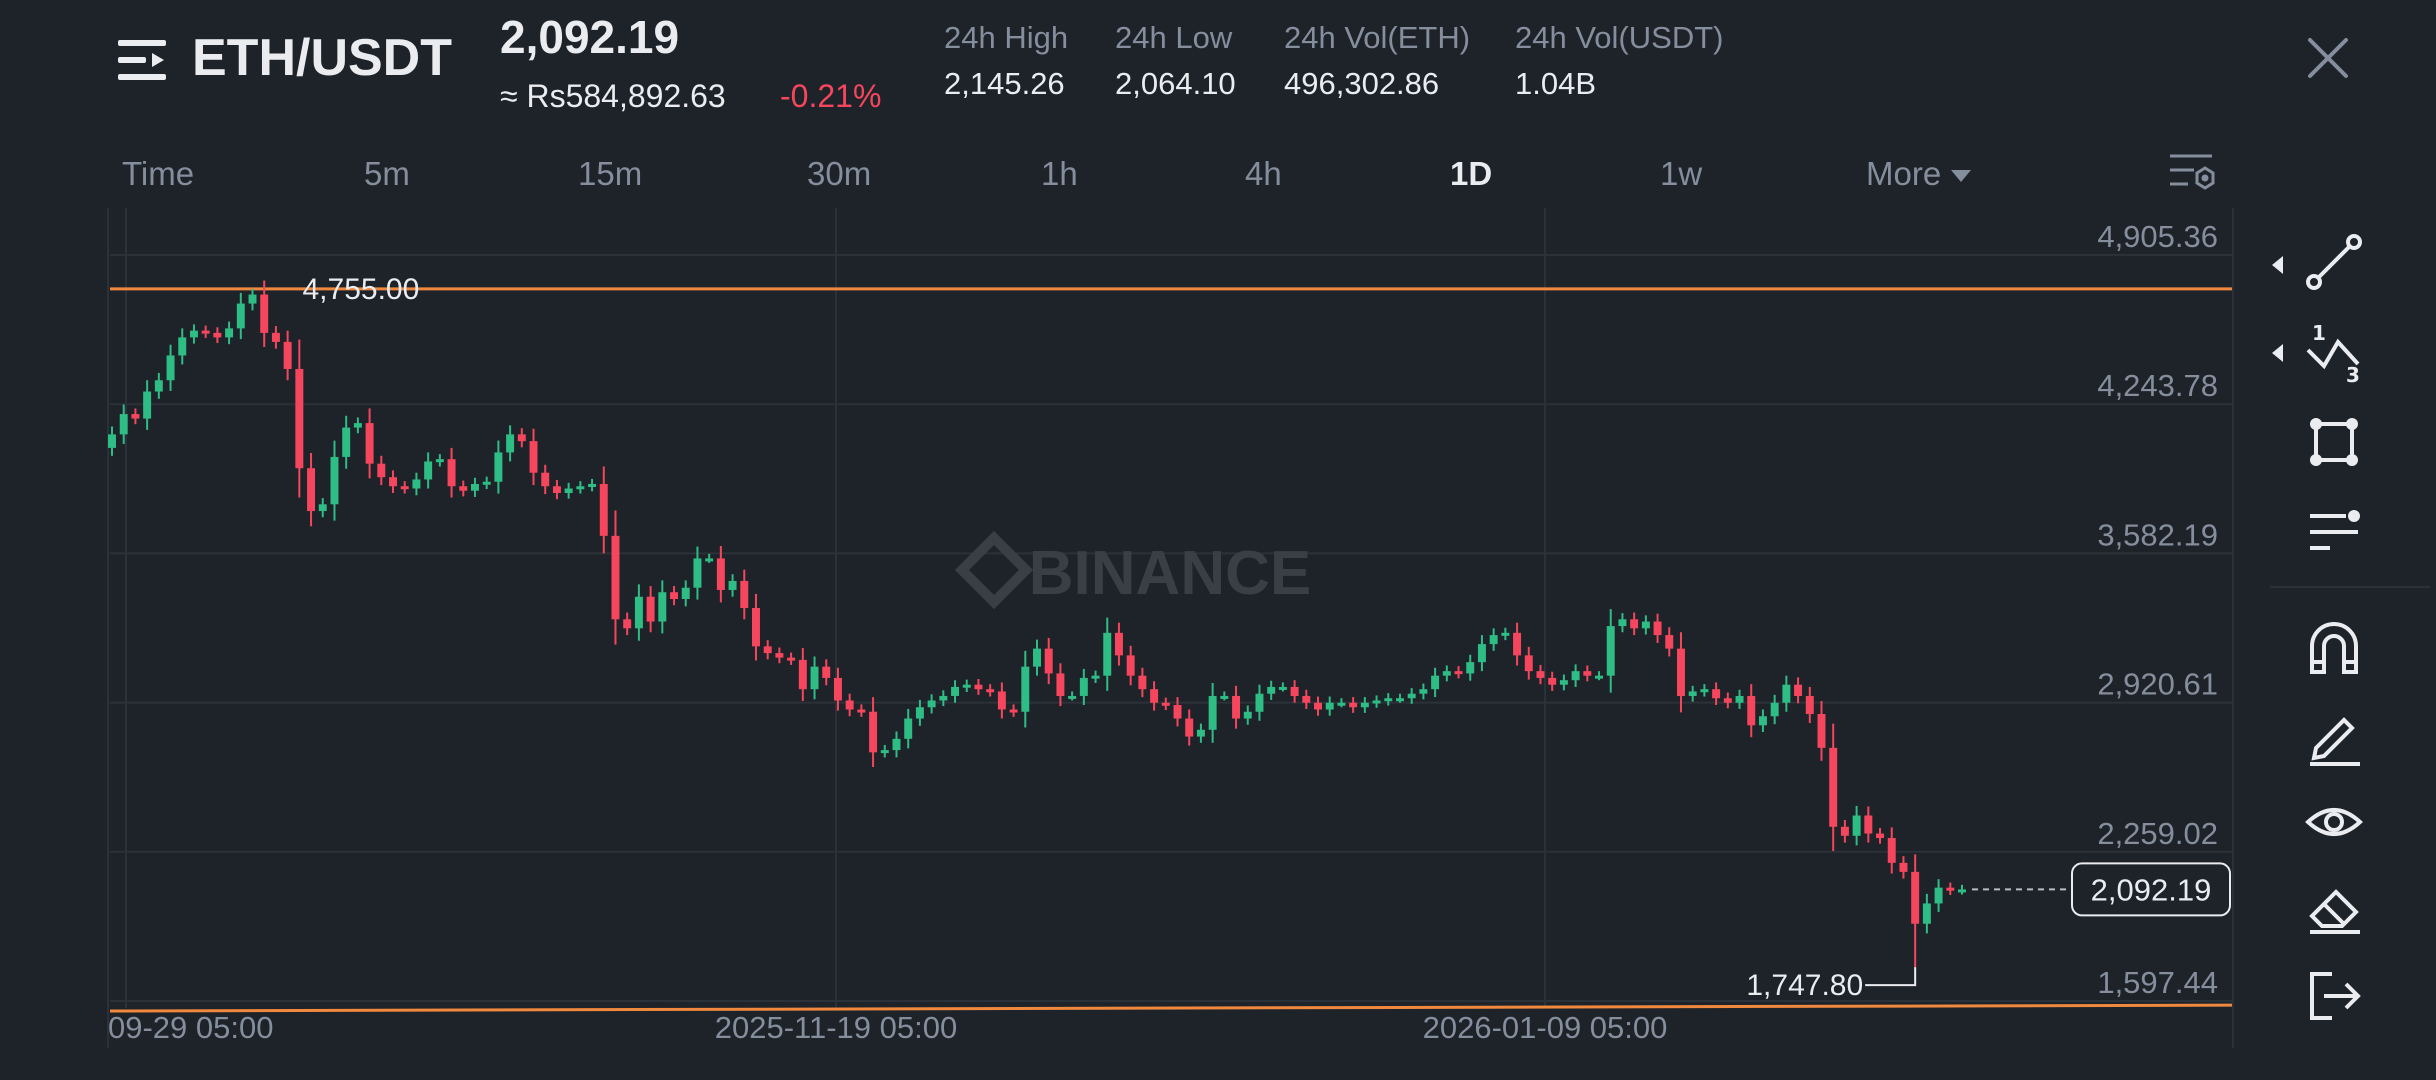 The image size is (2436, 1080). Describe the element at coordinates (2328, 58) in the screenshot. I see `close-icon` at that location.